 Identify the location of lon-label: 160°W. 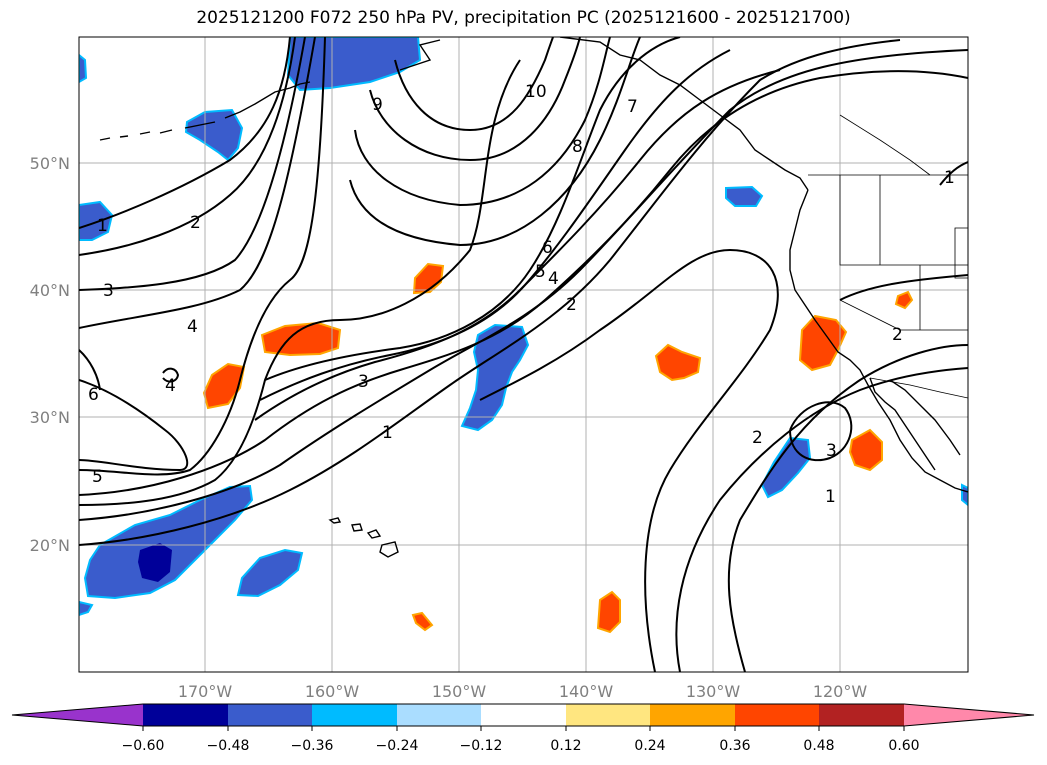
(332, 691).